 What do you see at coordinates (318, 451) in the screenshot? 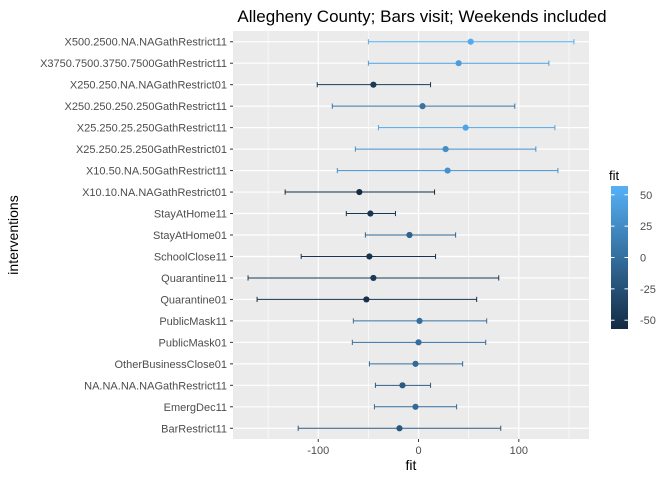
I see `x-tick-label: -100` at bounding box center [318, 451].